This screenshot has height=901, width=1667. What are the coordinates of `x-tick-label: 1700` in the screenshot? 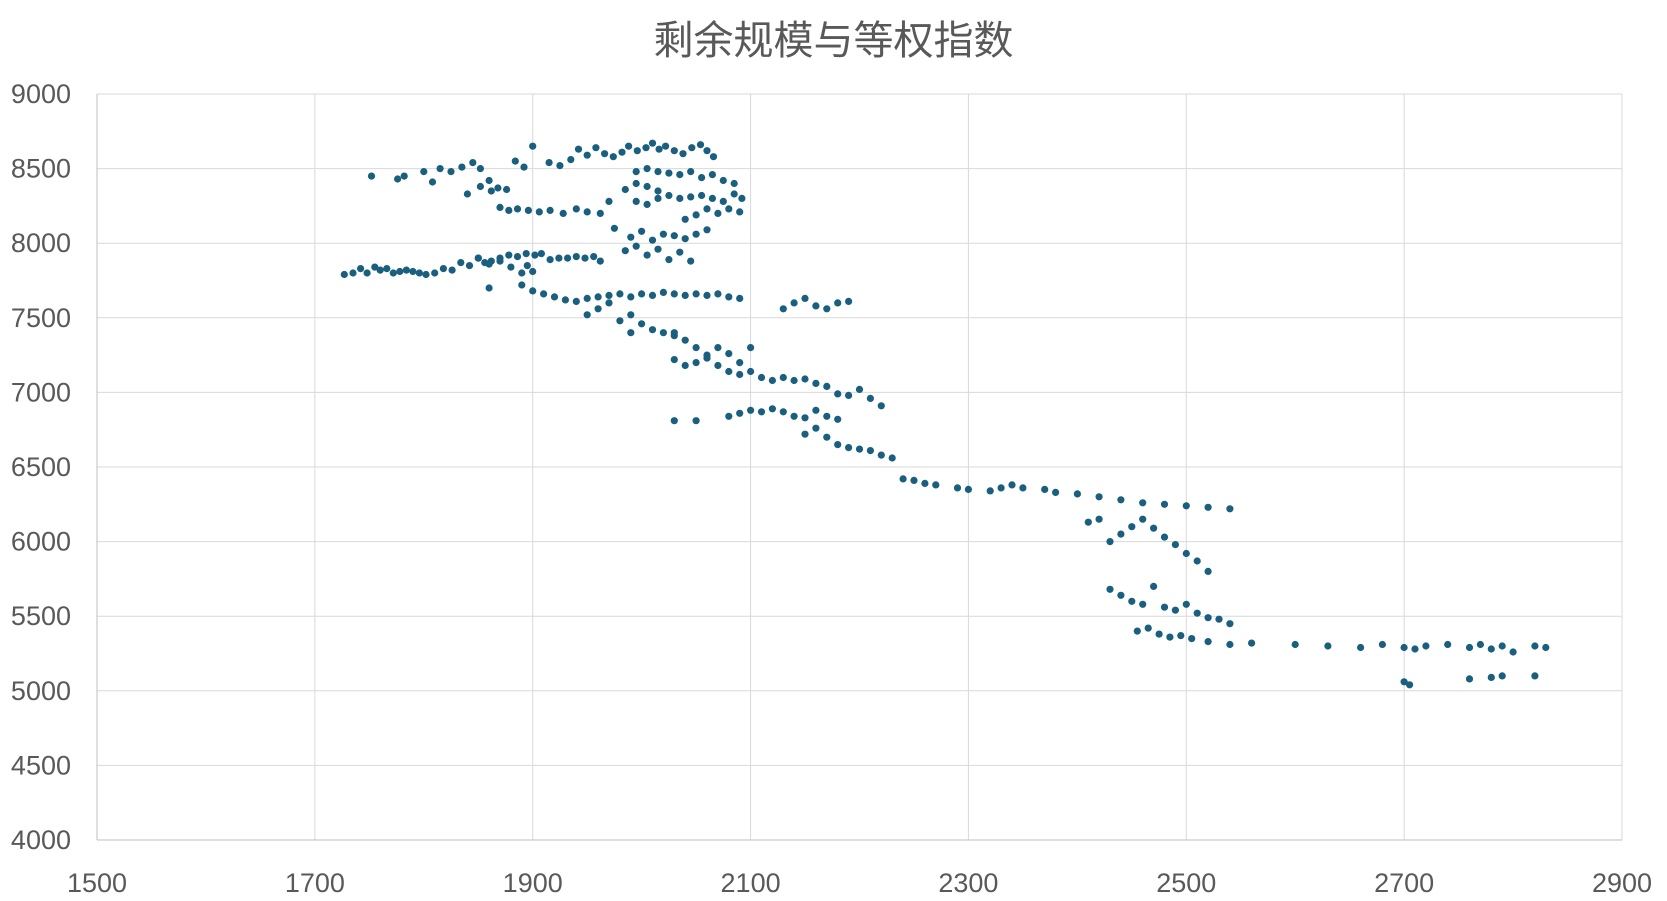 It's located at (315, 883).